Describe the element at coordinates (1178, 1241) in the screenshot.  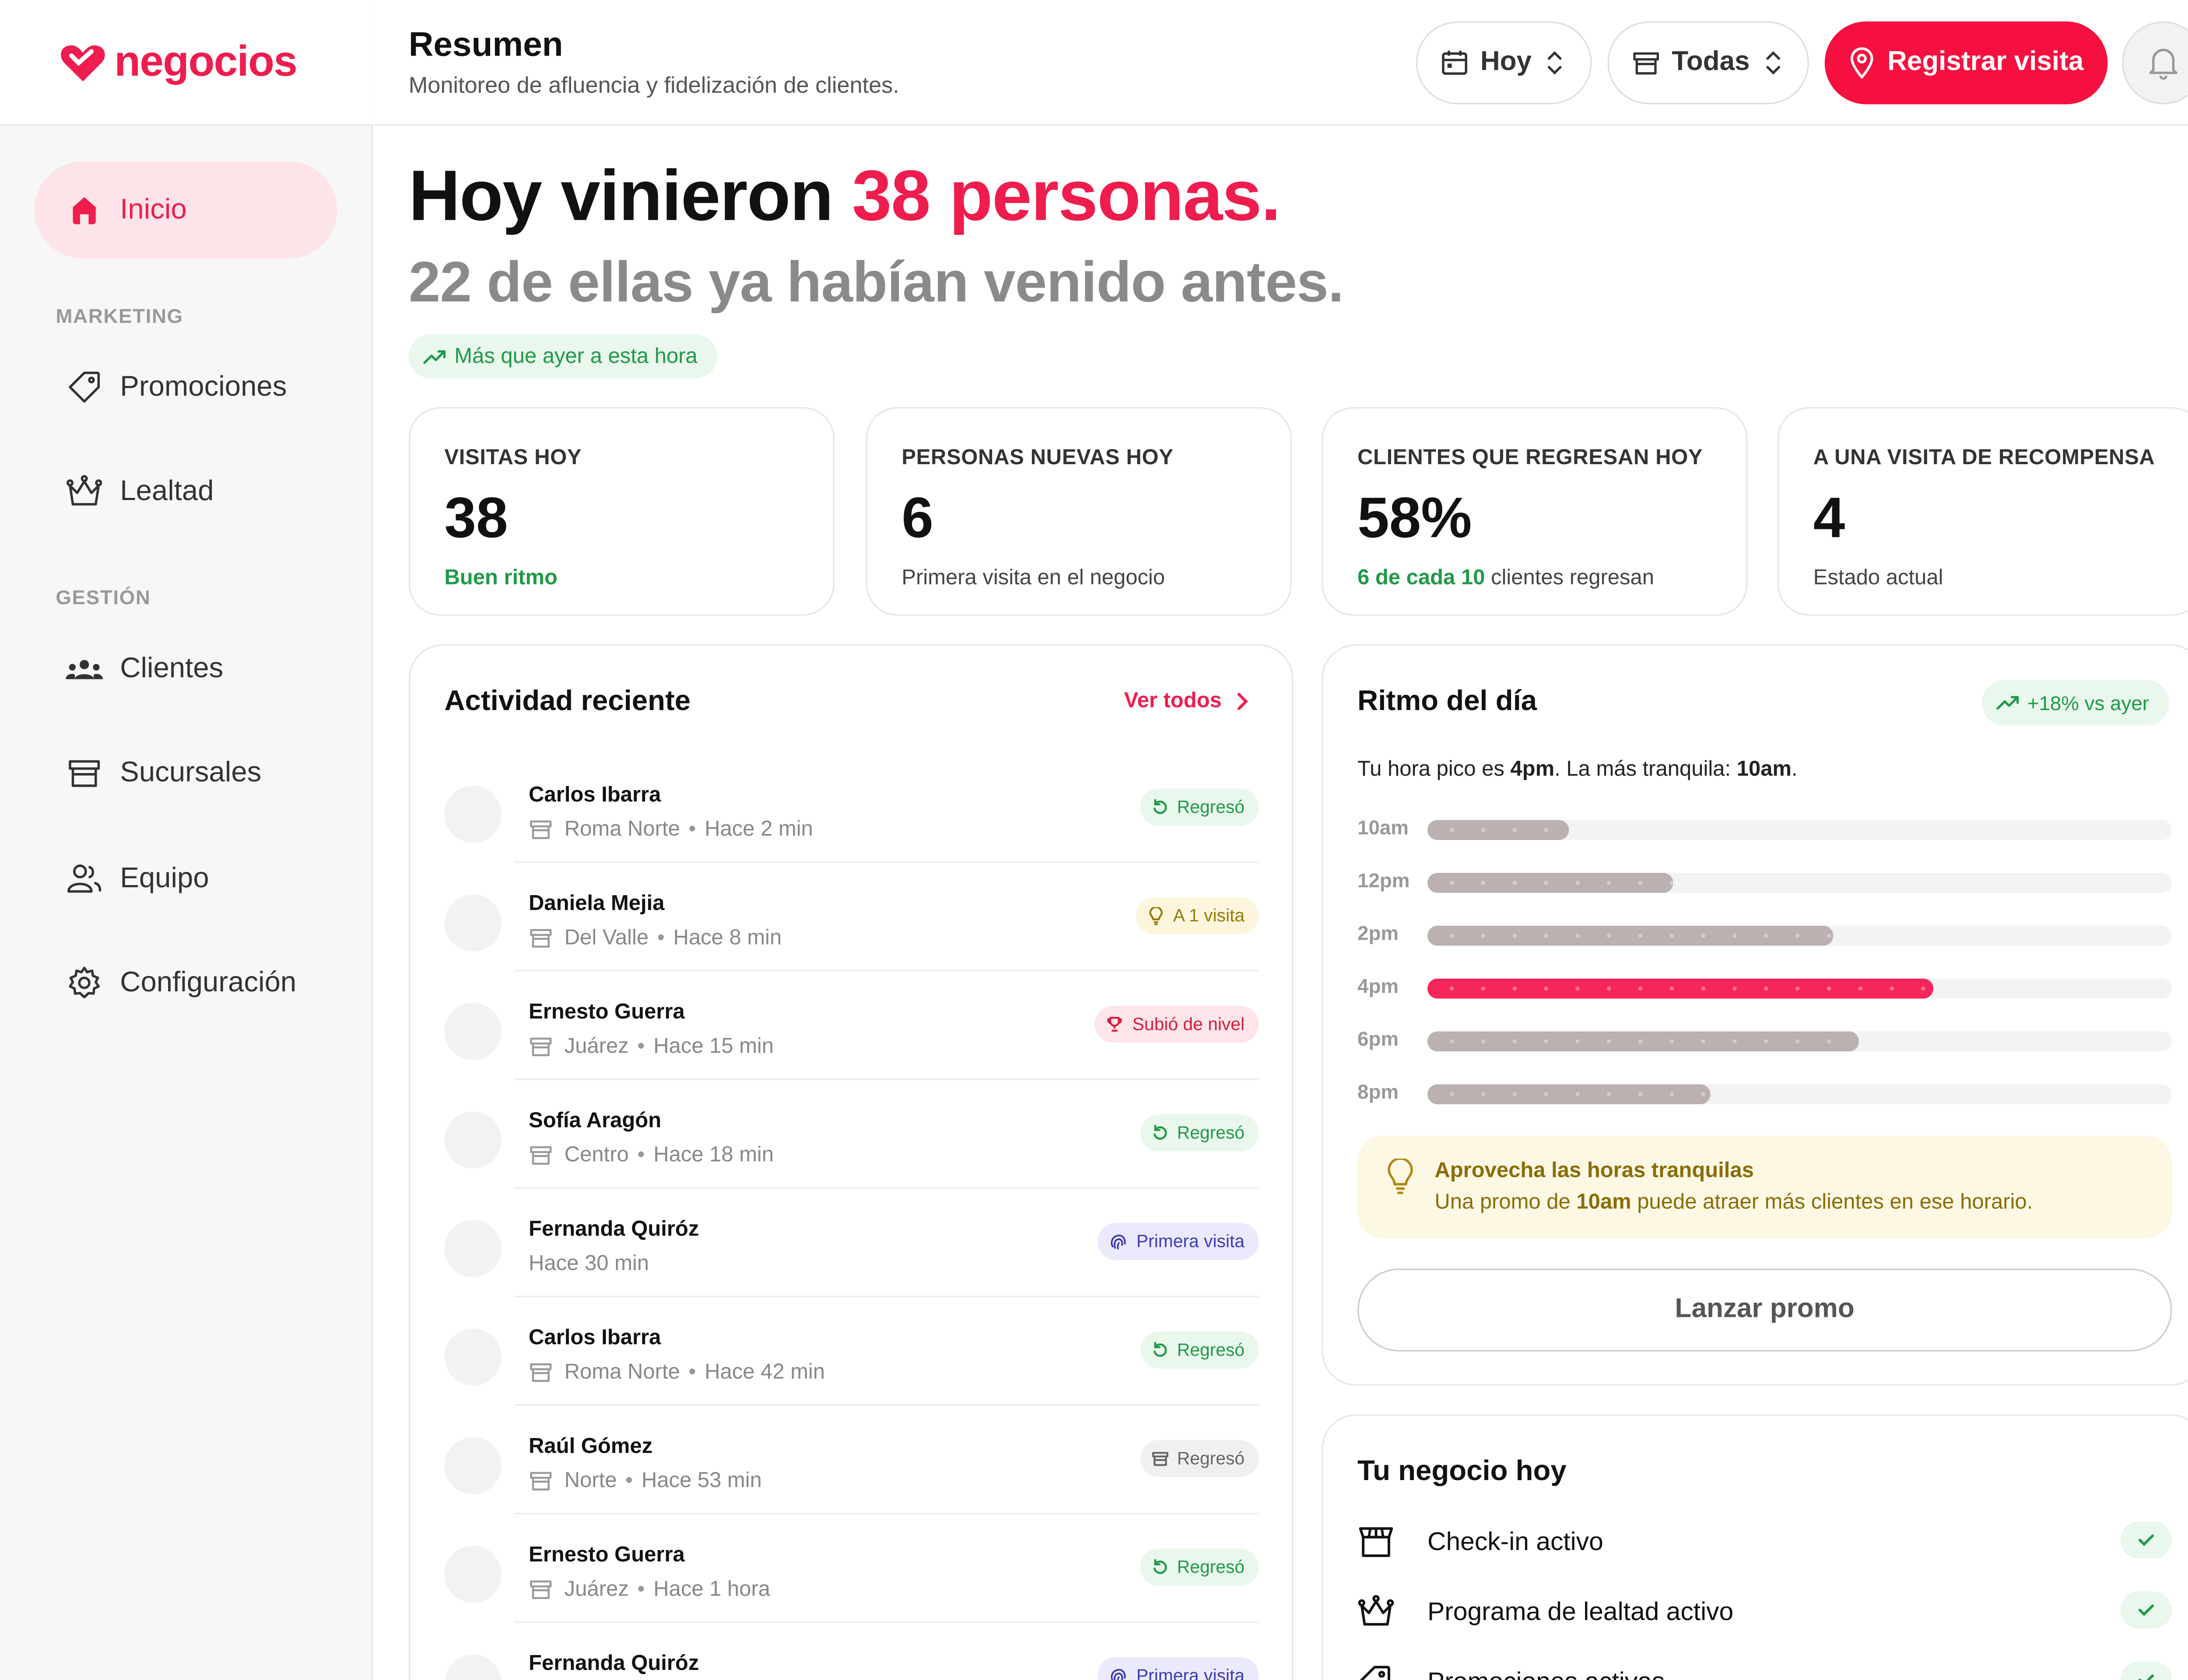
I see `status-badge: Primera visita` at that location.